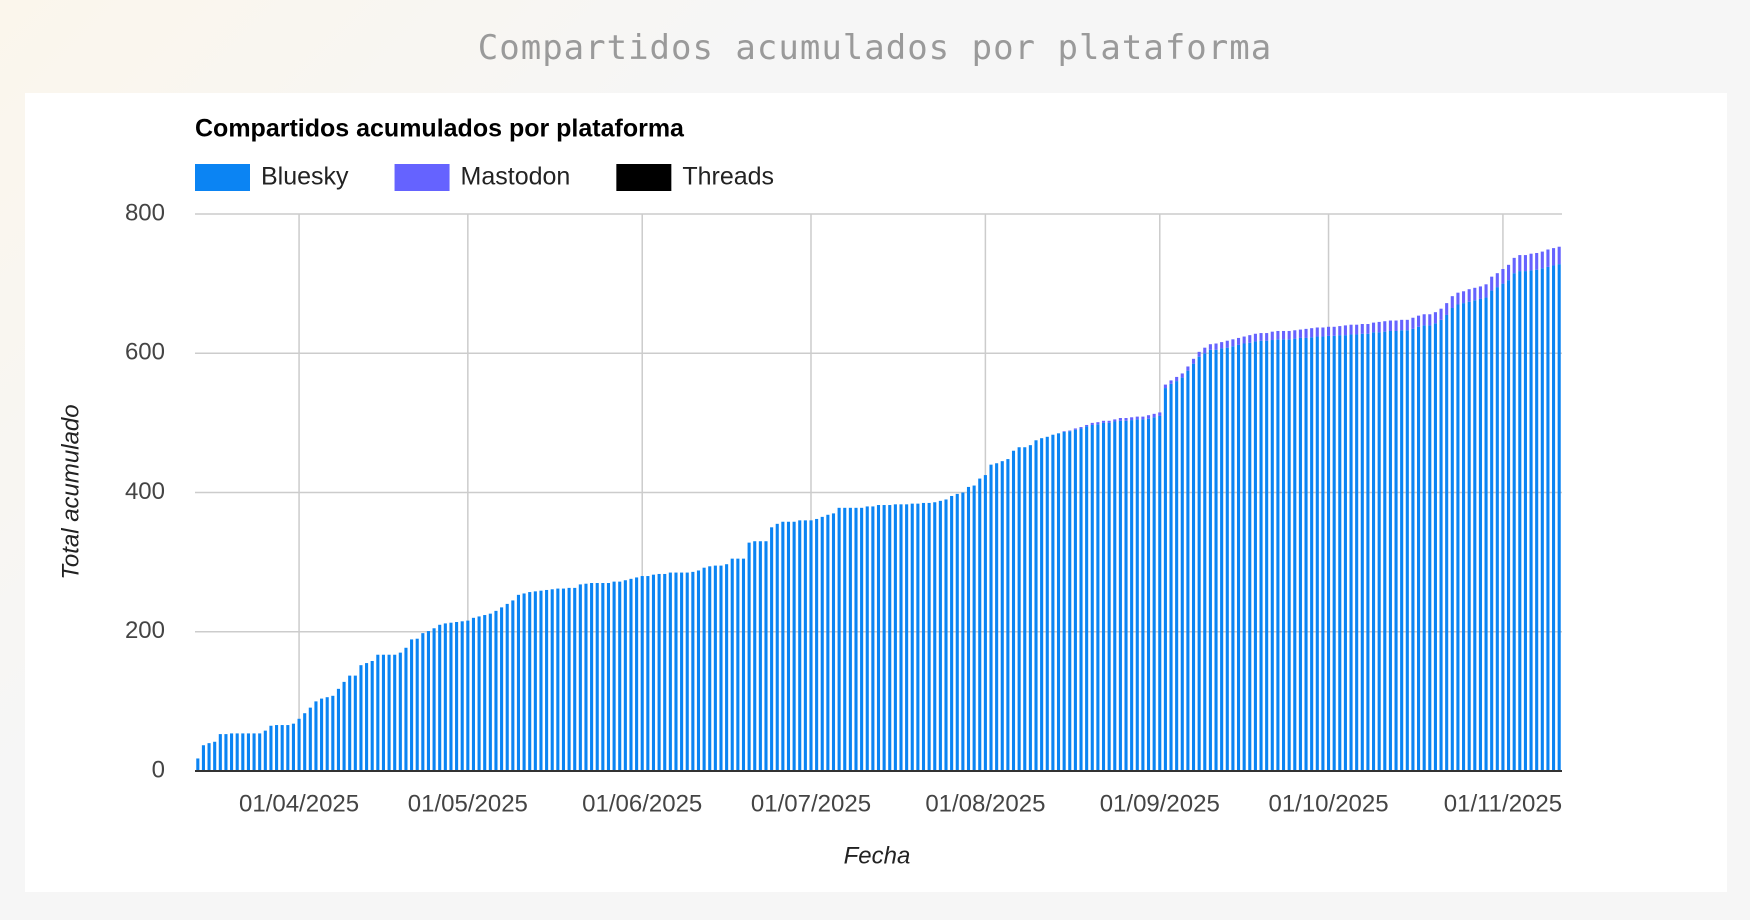 The width and height of the screenshot is (1750, 920). Describe the element at coordinates (728, 177) in the screenshot. I see `legend-label: Threads` at that location.